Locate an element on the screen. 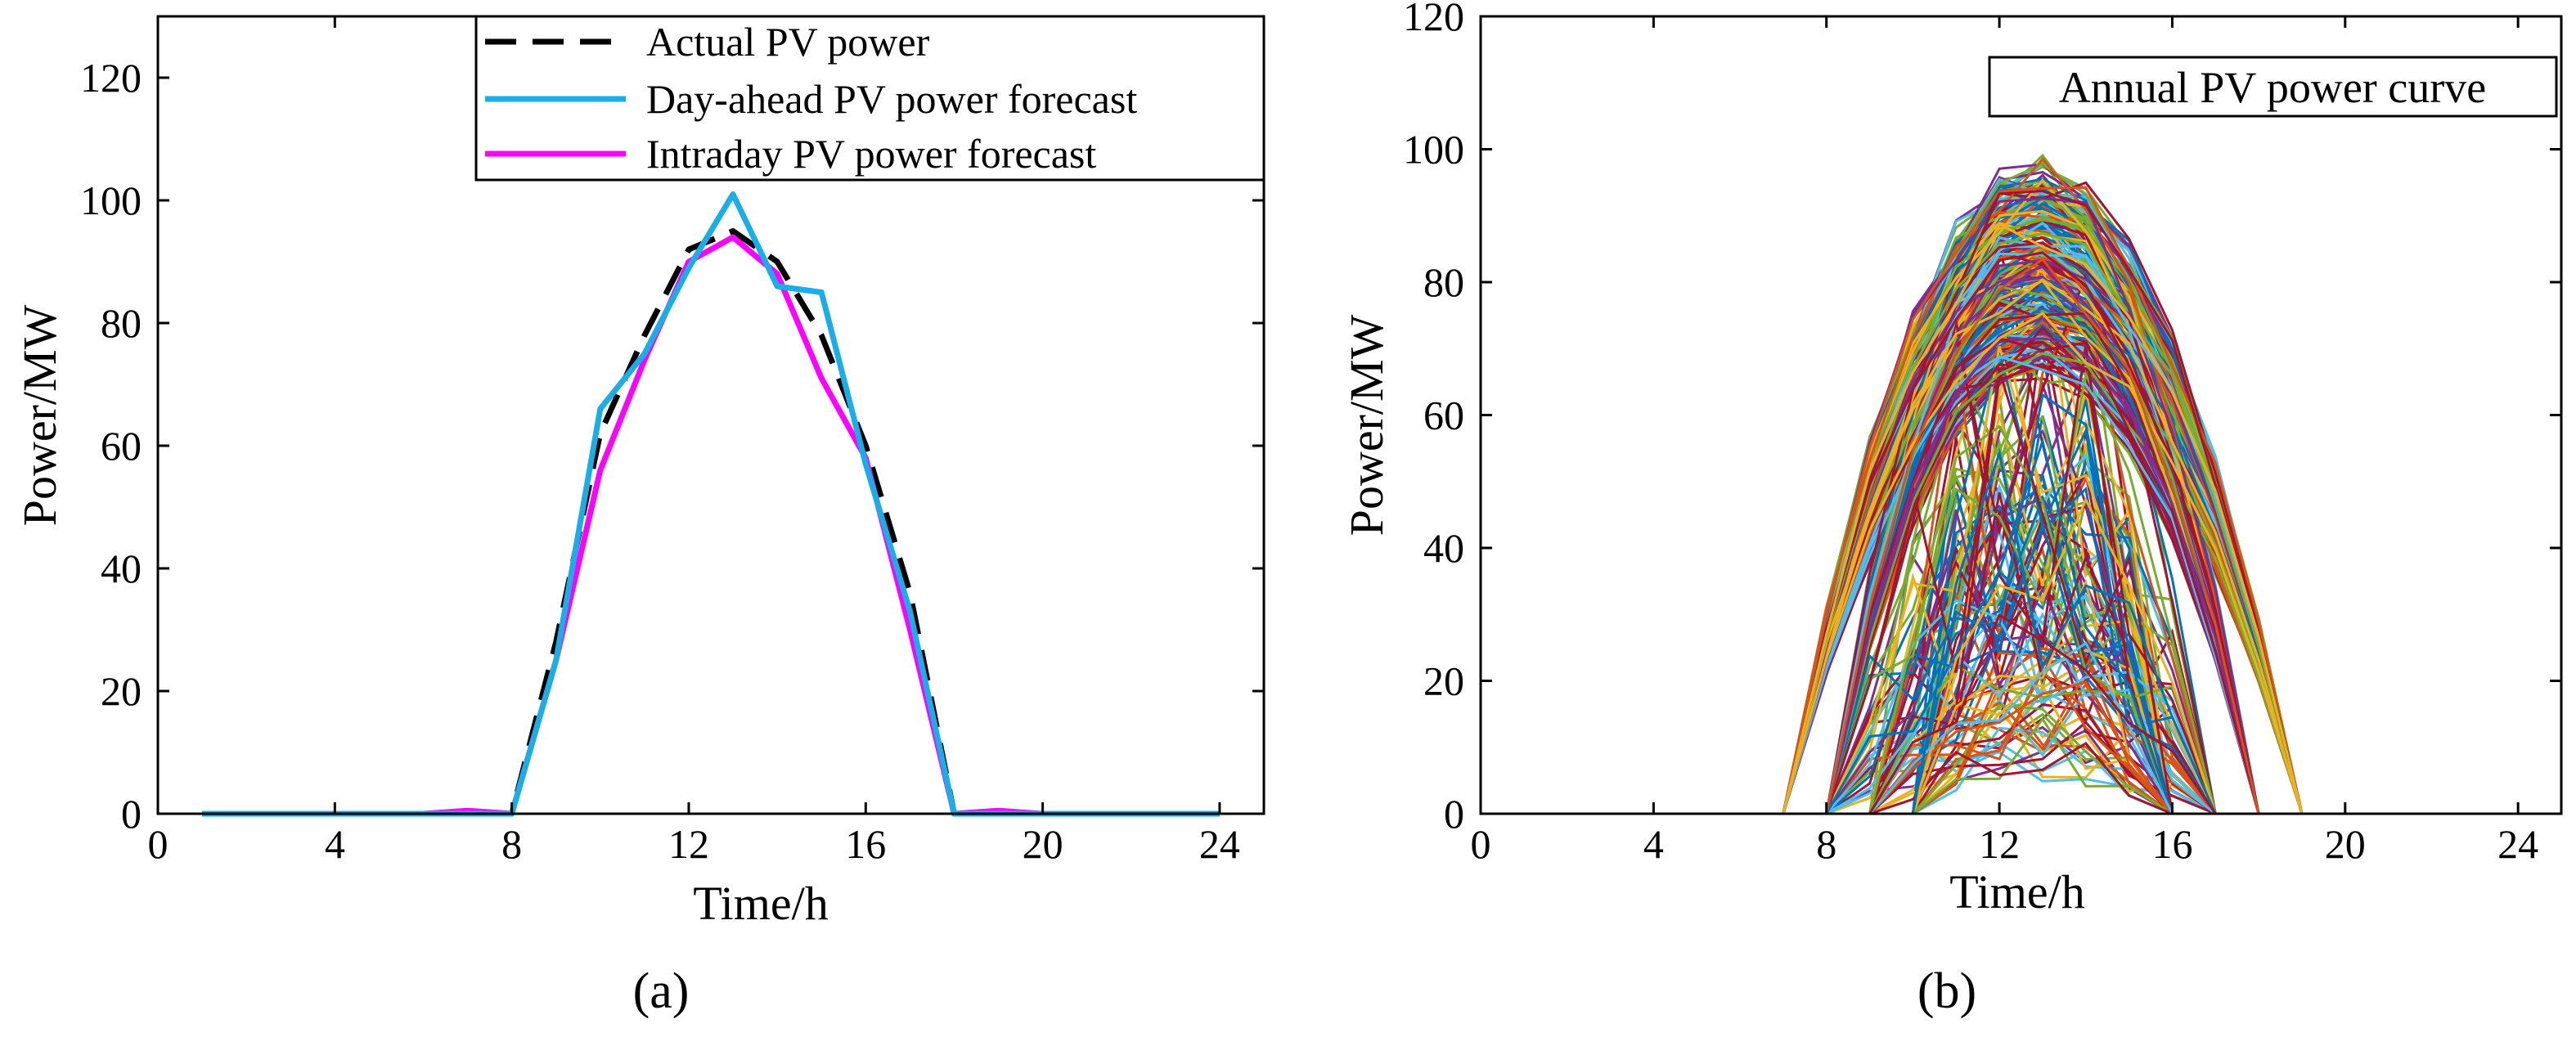  panel-a-ylabel: Power/MW is located at coordinates (39, 415).